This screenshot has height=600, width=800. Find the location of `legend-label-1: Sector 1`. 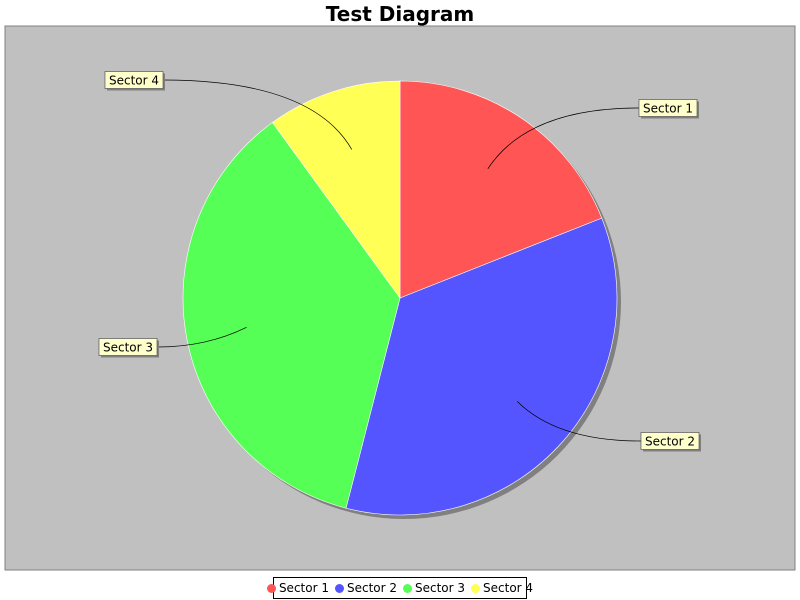

legend-label-1: Sector 1 is located at coordinates (303, 588).